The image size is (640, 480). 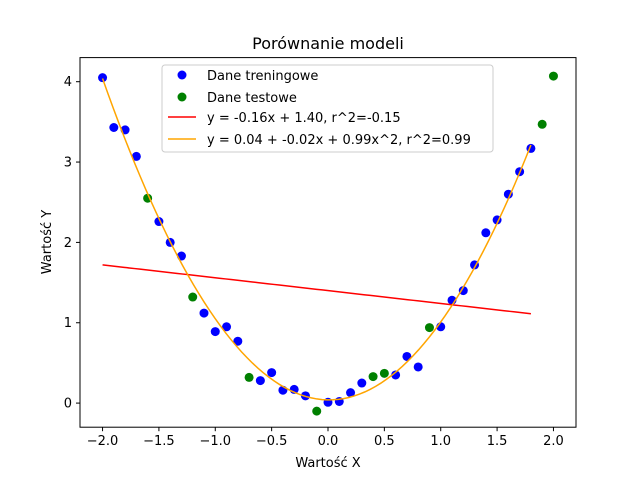 What do you see at coordinates (182, 97) in the screenshot?
I see `legend-marker-test` at bounding box center [182, 97].